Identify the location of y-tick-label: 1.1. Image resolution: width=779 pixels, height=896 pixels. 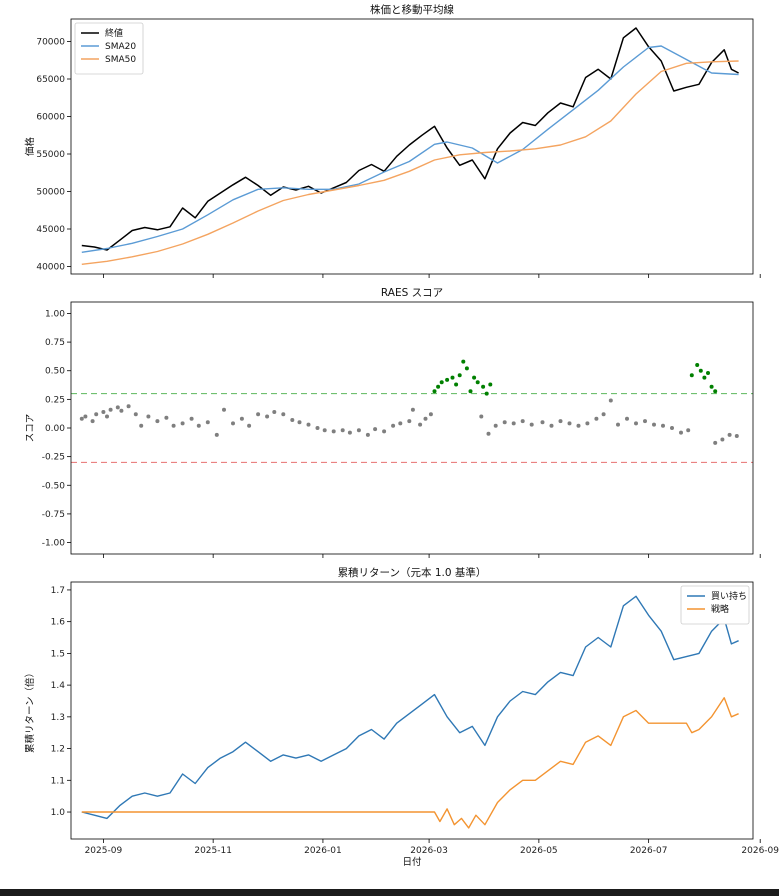
(58, 781).